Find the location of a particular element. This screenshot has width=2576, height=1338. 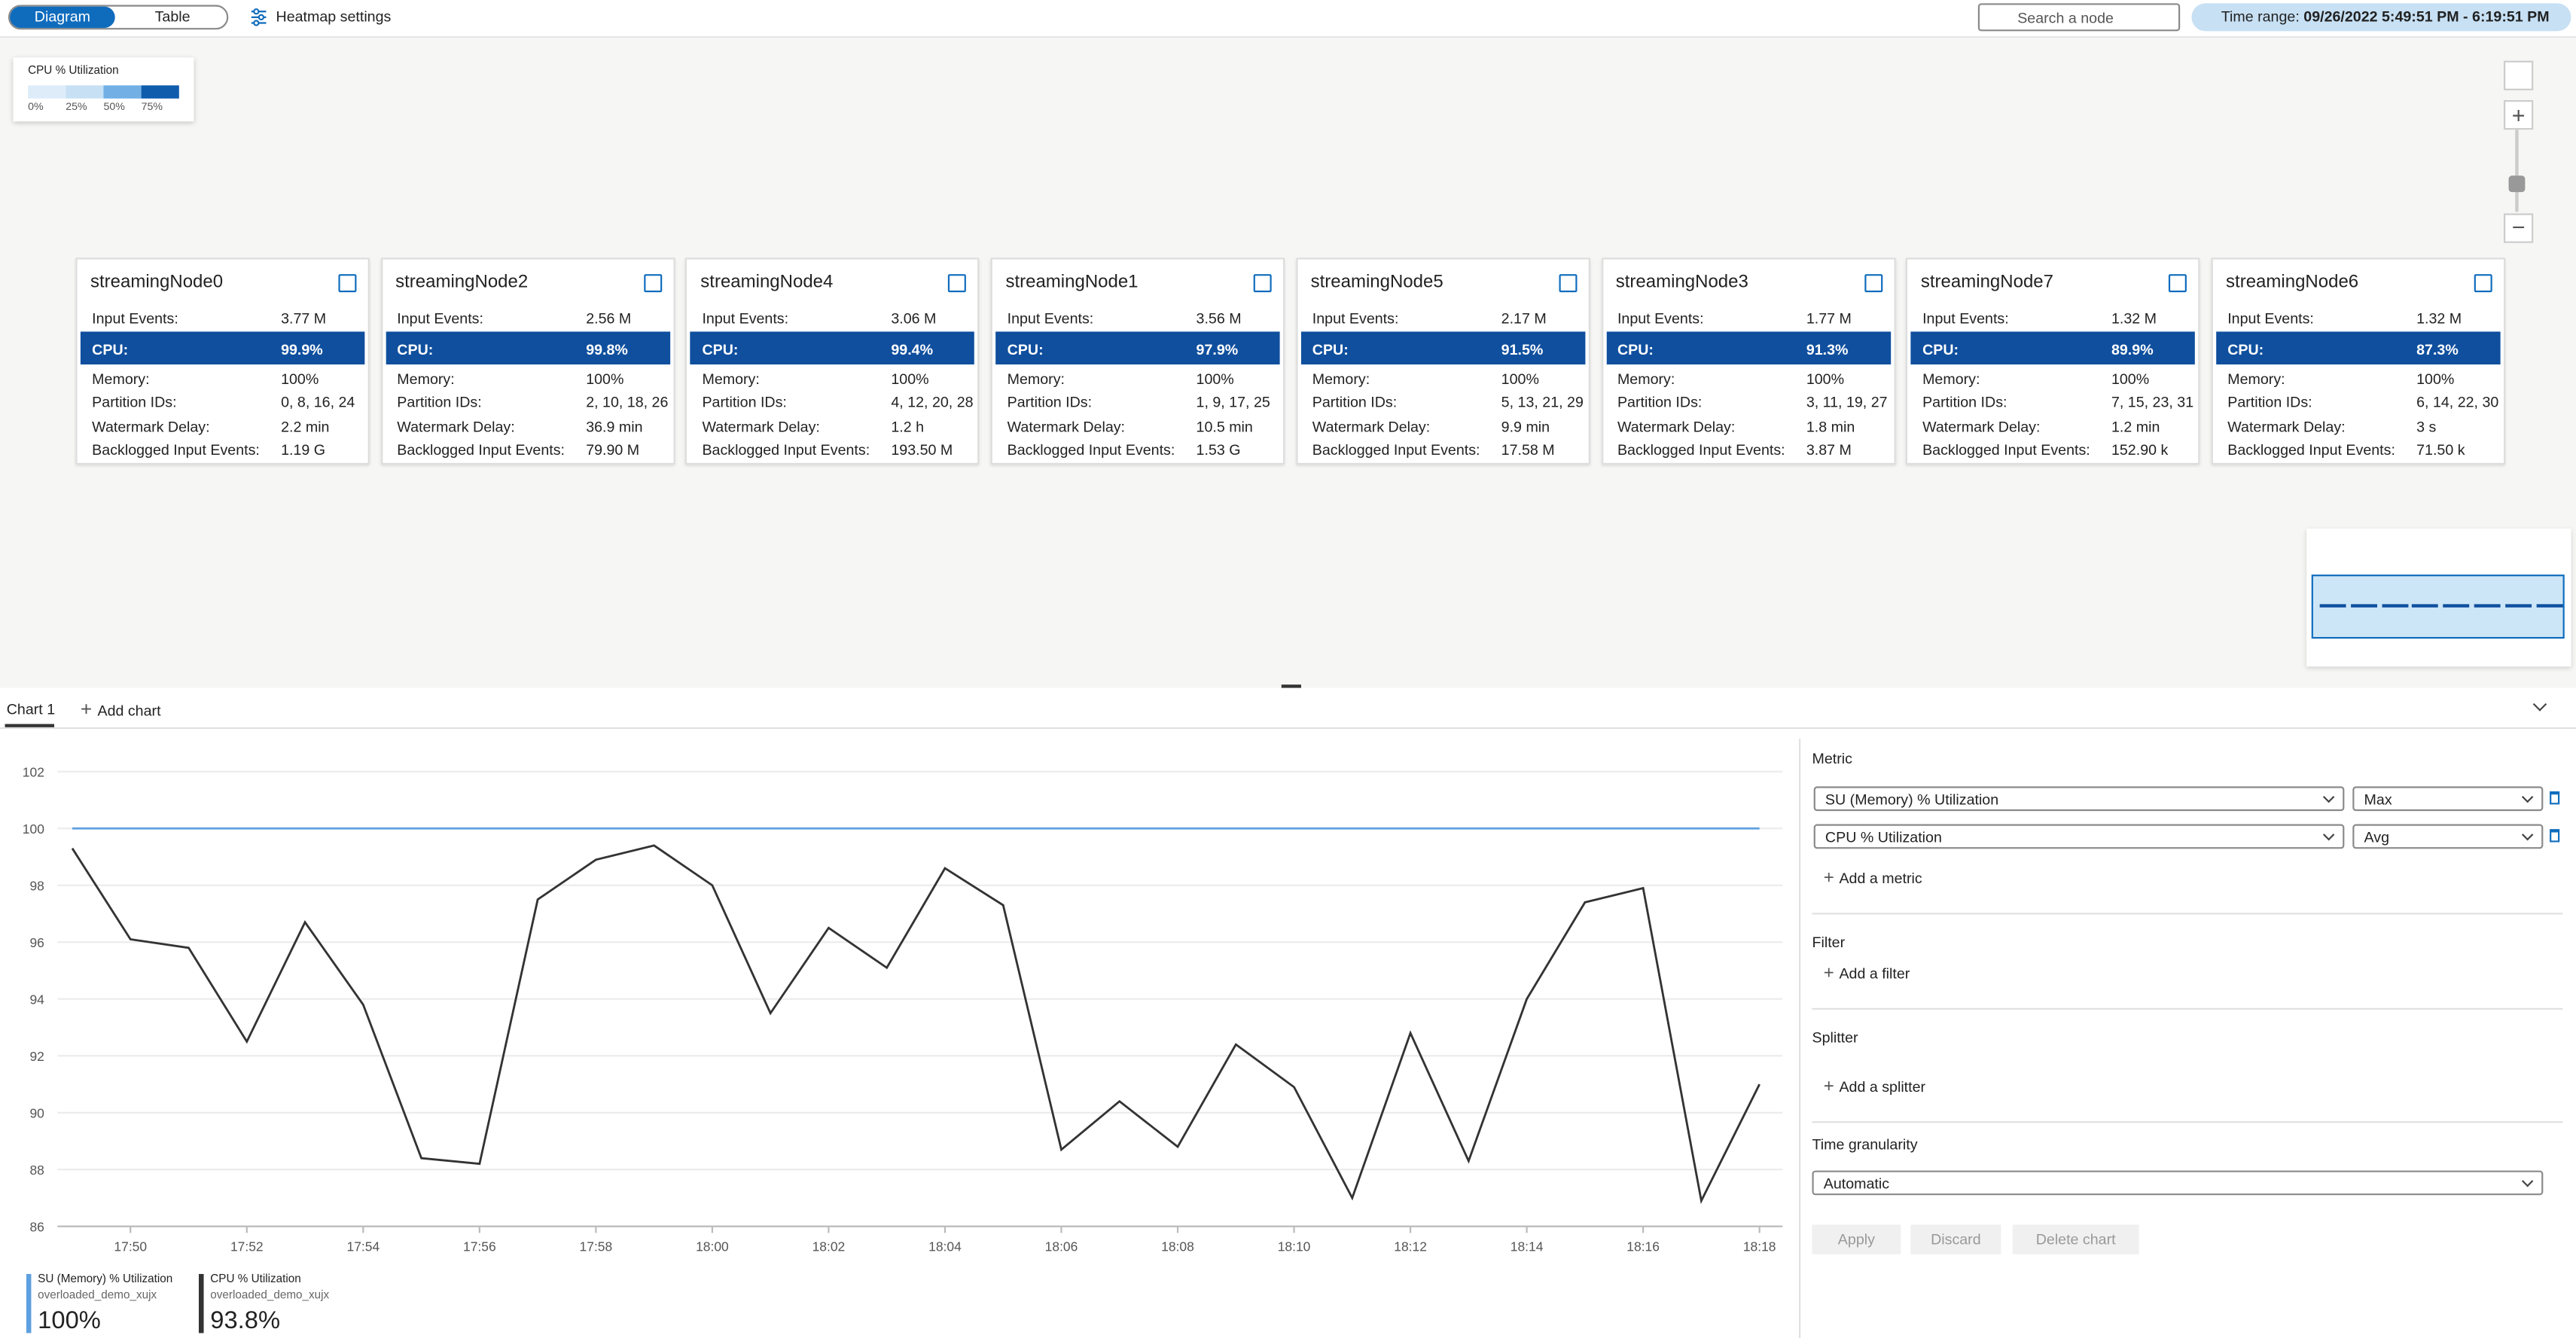

field-value: 193.50 M is located at coordinates (922, 450).